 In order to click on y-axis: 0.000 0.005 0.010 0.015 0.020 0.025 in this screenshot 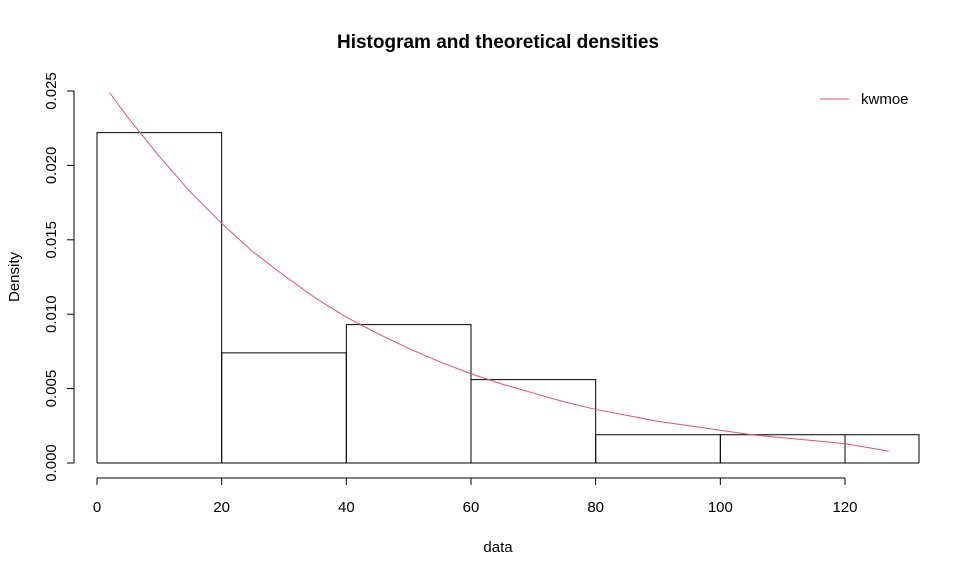, I will do `click(59, 277)`.